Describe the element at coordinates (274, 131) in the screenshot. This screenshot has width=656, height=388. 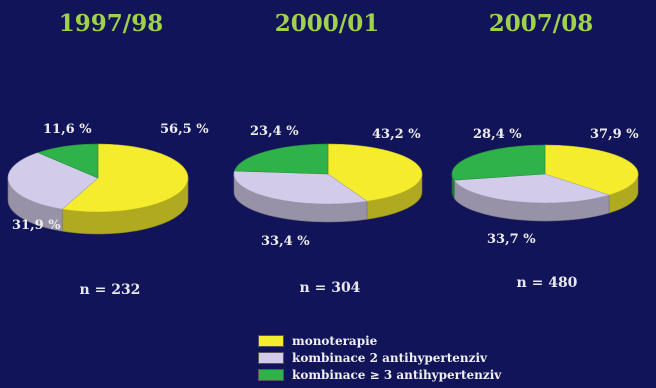
I see `pct-label-2000-three: 23,4 %` at that location.